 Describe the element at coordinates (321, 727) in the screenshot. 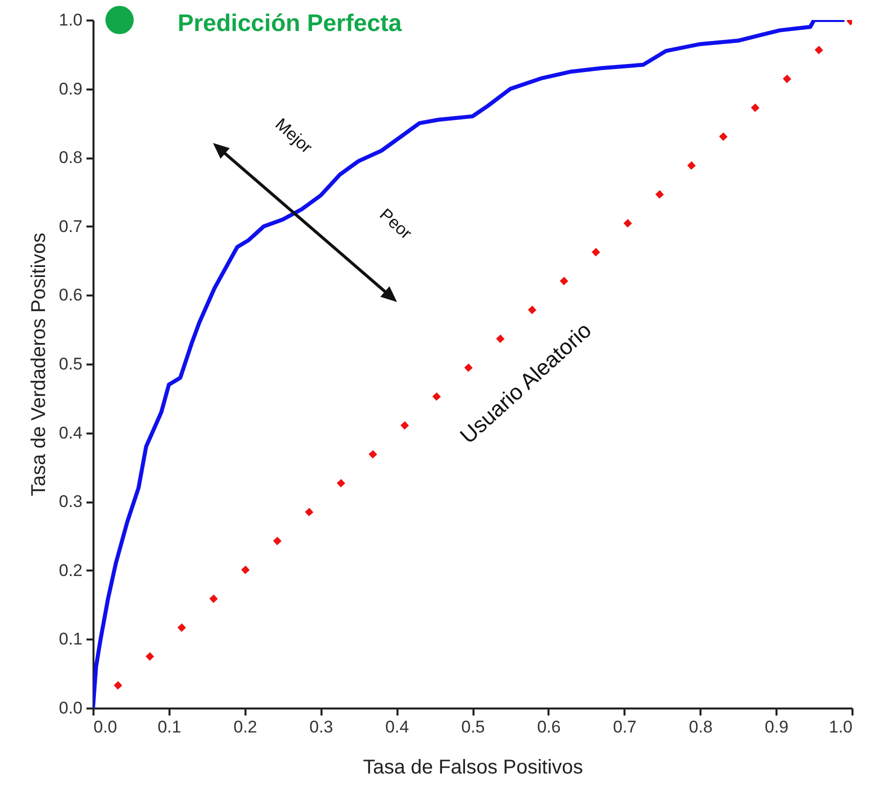

I see `x-tick-label: 0.3` at that location.